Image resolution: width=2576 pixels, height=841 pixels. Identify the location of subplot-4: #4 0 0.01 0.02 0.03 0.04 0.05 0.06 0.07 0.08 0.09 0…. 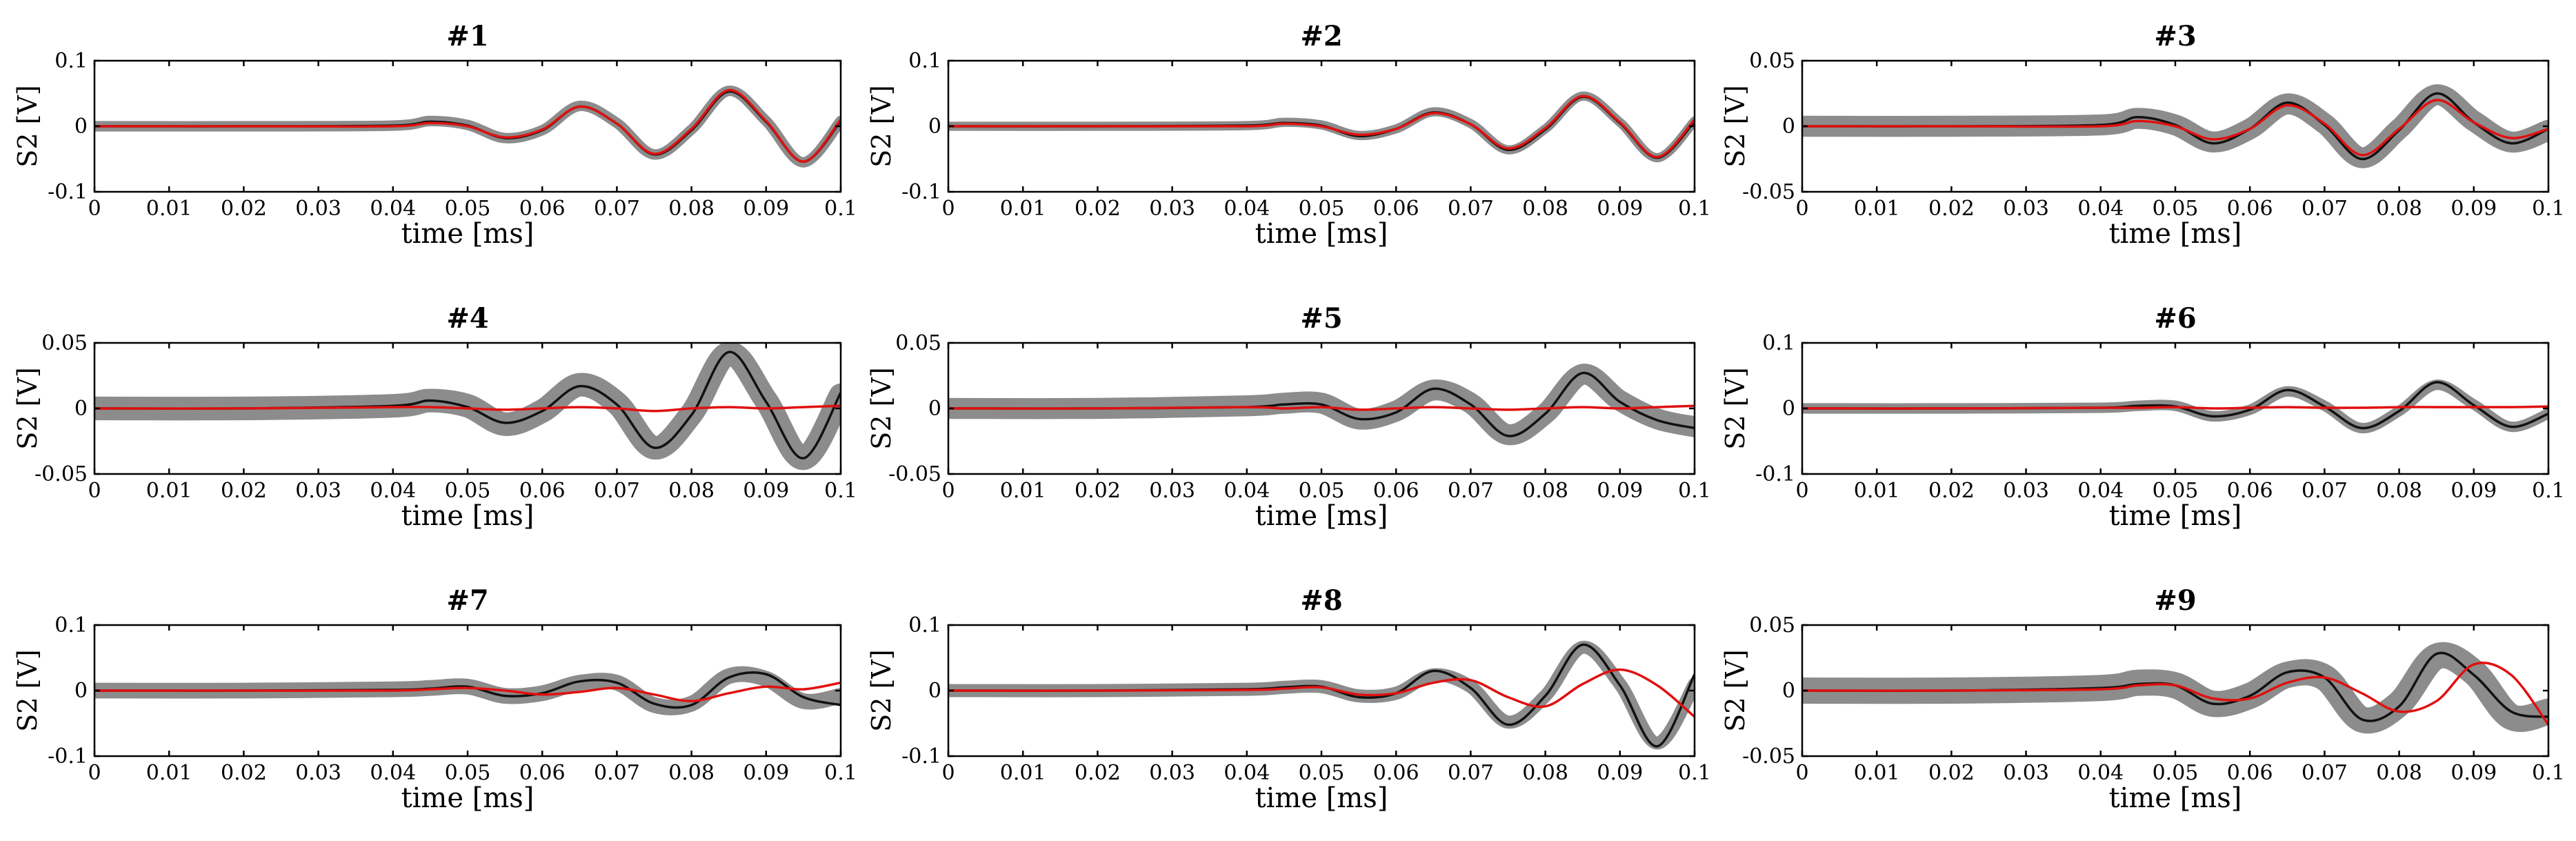
(434, 417).